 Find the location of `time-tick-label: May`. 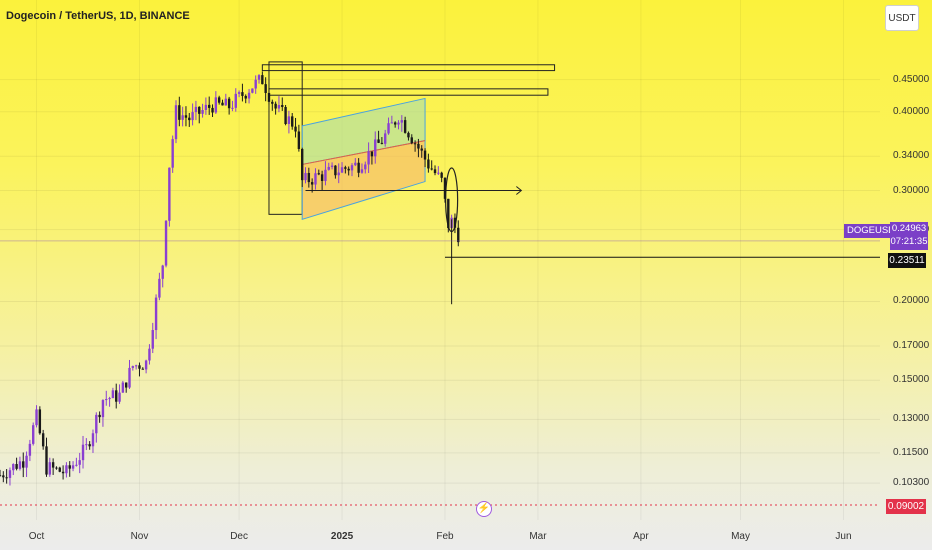

time-tick-label: May is located at coordinates (740, 536).